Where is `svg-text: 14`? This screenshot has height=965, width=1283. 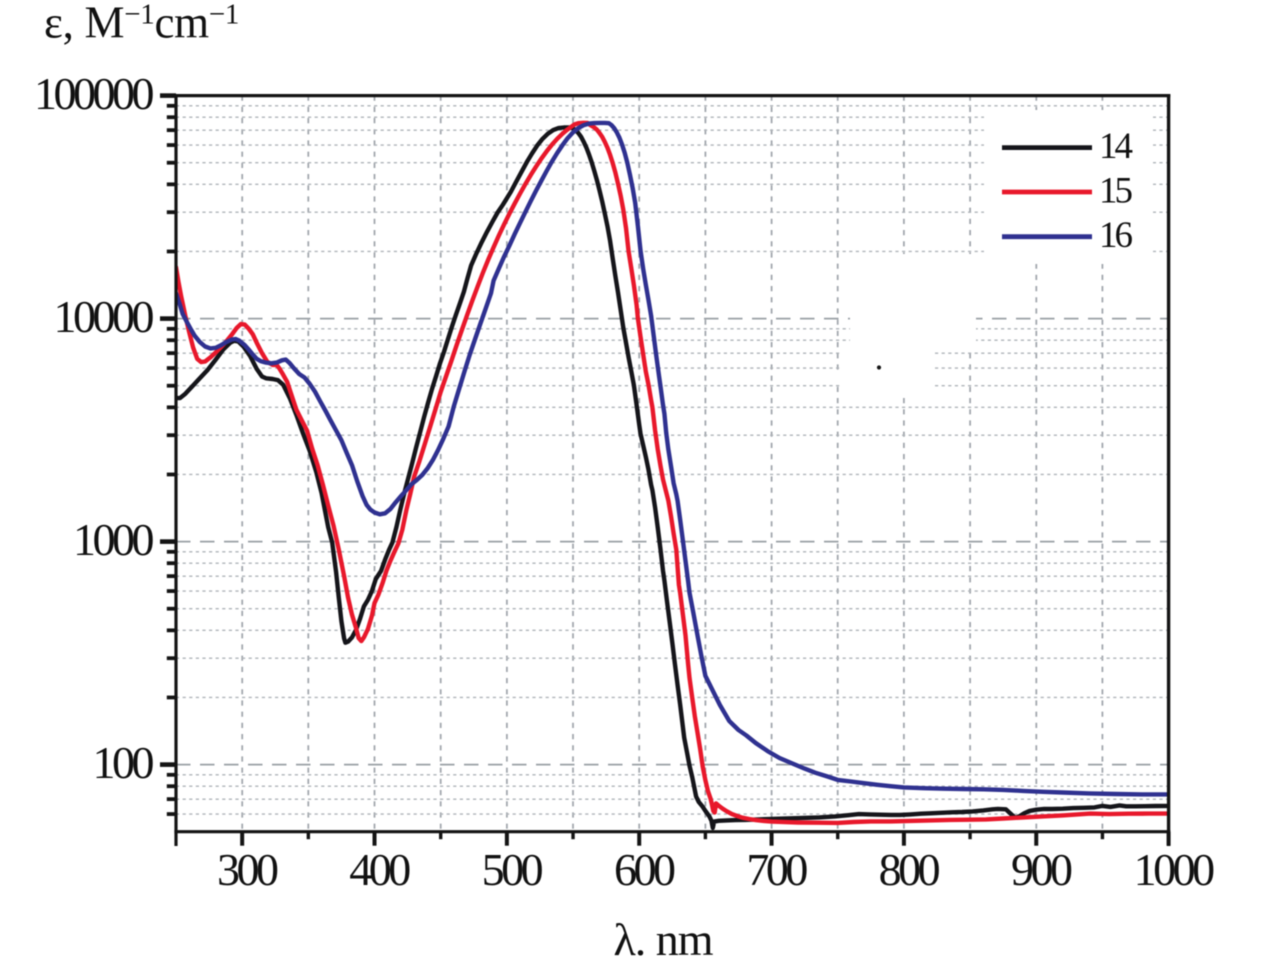
svg-text: 14 is located at coordinates (1116, 146).